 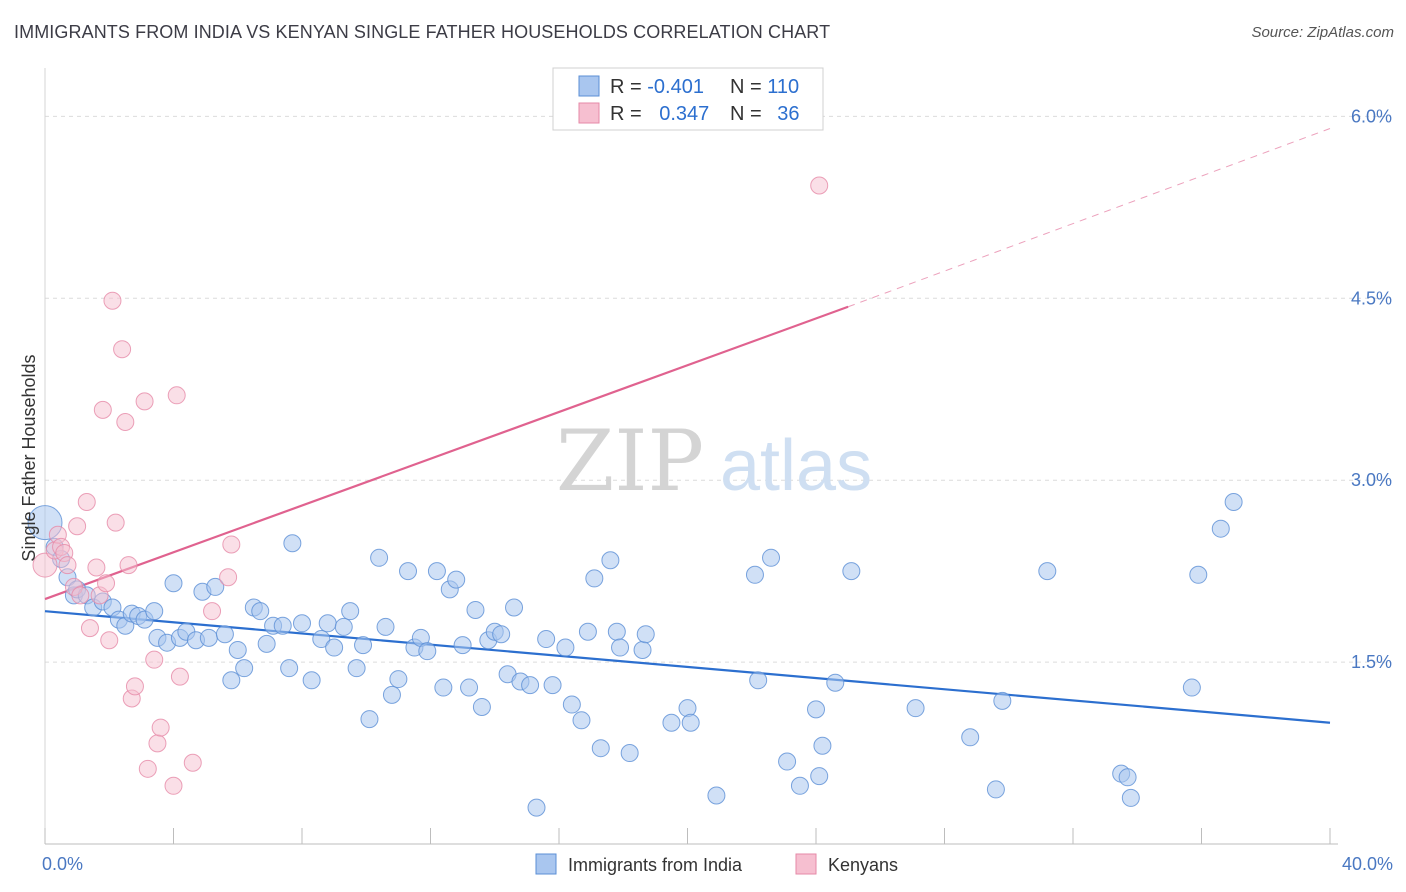 What do you see at coordinates (684, 114) in the screenshot?
I see `legend-r-value-kenyans: 0.347` at bounding box center [684, 114].